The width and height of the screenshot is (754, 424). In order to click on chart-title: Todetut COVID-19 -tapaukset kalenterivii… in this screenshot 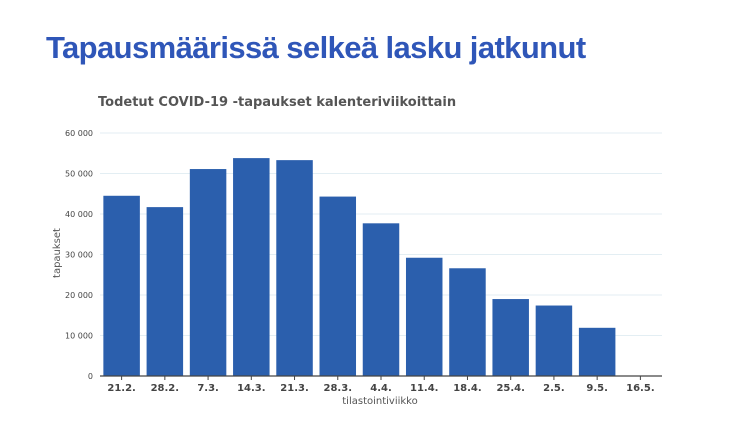, I will do `click(277, 102)`.